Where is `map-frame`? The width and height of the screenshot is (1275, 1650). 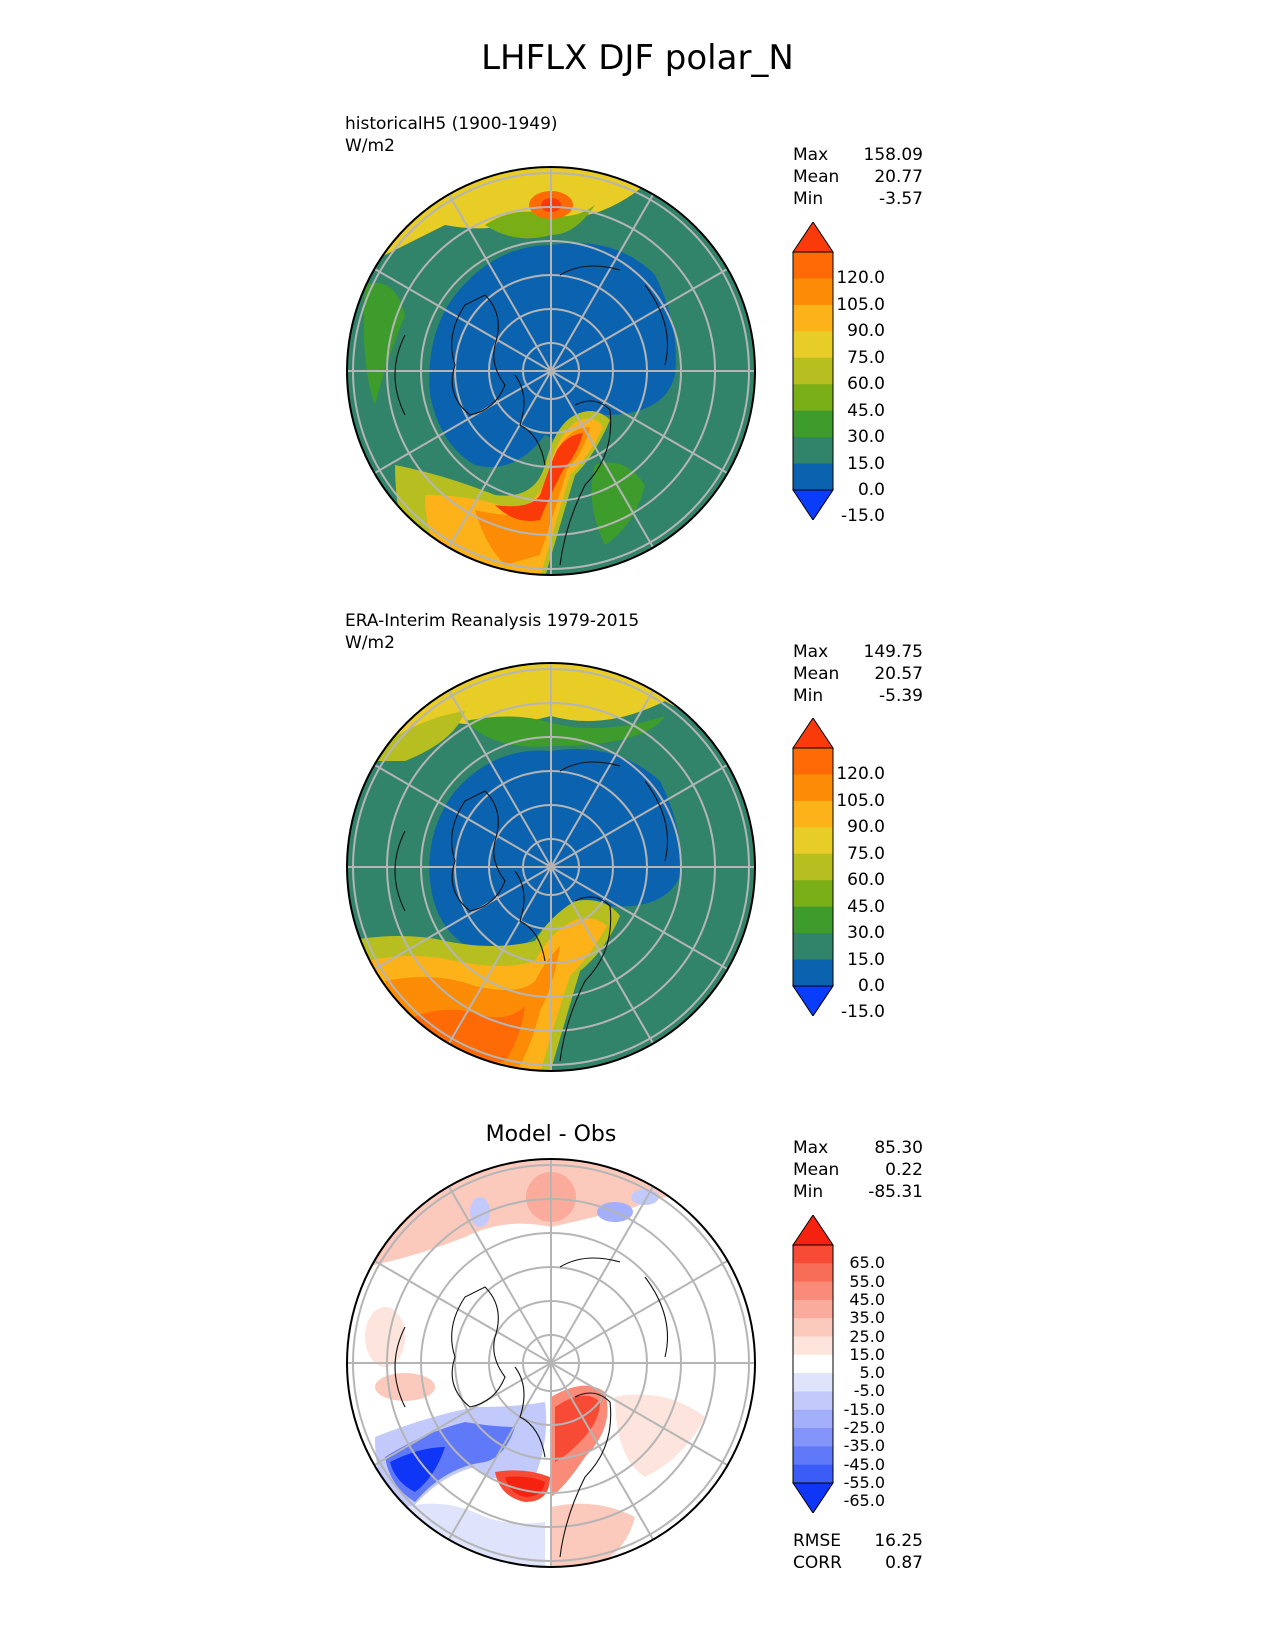
map-frame is located at coordinates (551, 371).